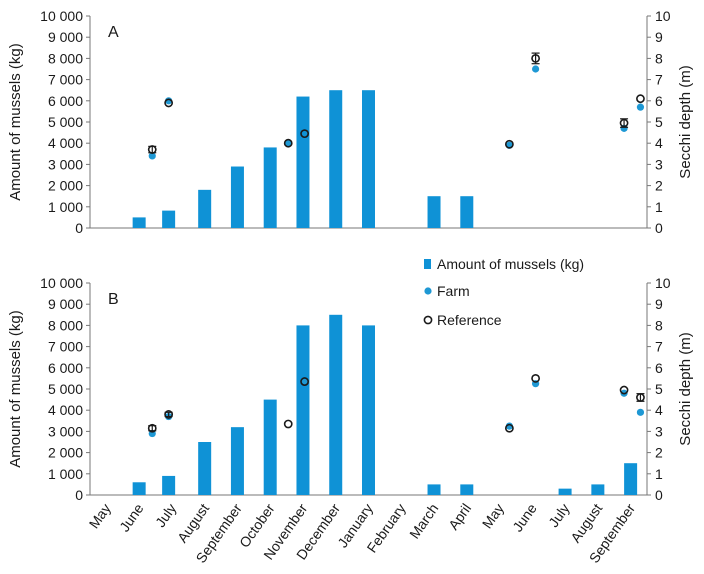 This screenshot has width=704, height=574. Describe the element at coordinates (510, 264) in the screenshot. I see `legend-label: Amount of mussels (kg)` at that location.